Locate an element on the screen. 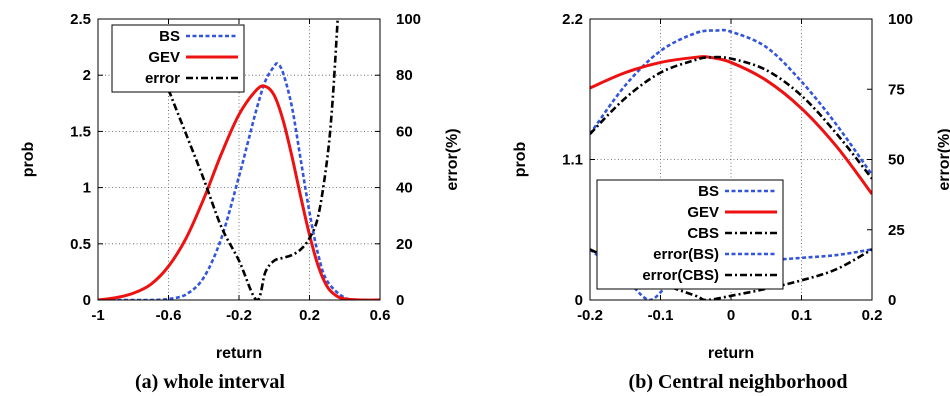 The height and width of the screenshot is (396, 950). legend-box is located at coordinates (690, 234).